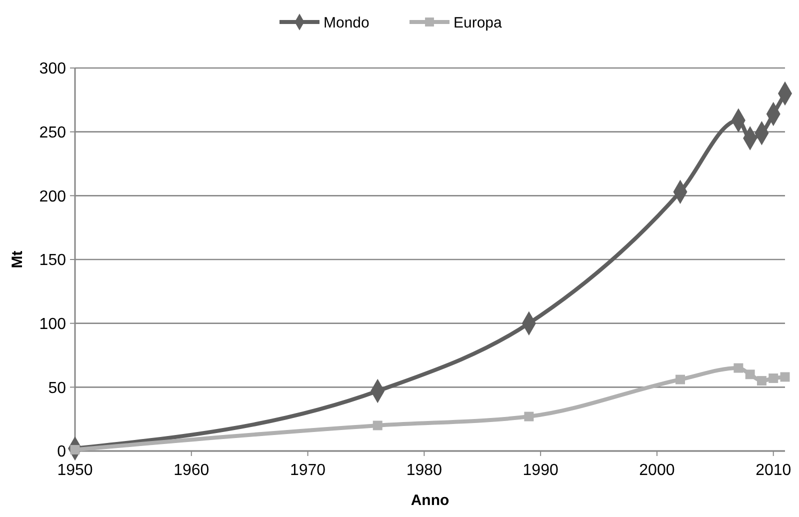  What do you see at coordinates (52, 133) in the screenshot?
I see `y-tick-label: 250` at bounding box center [52, 133].